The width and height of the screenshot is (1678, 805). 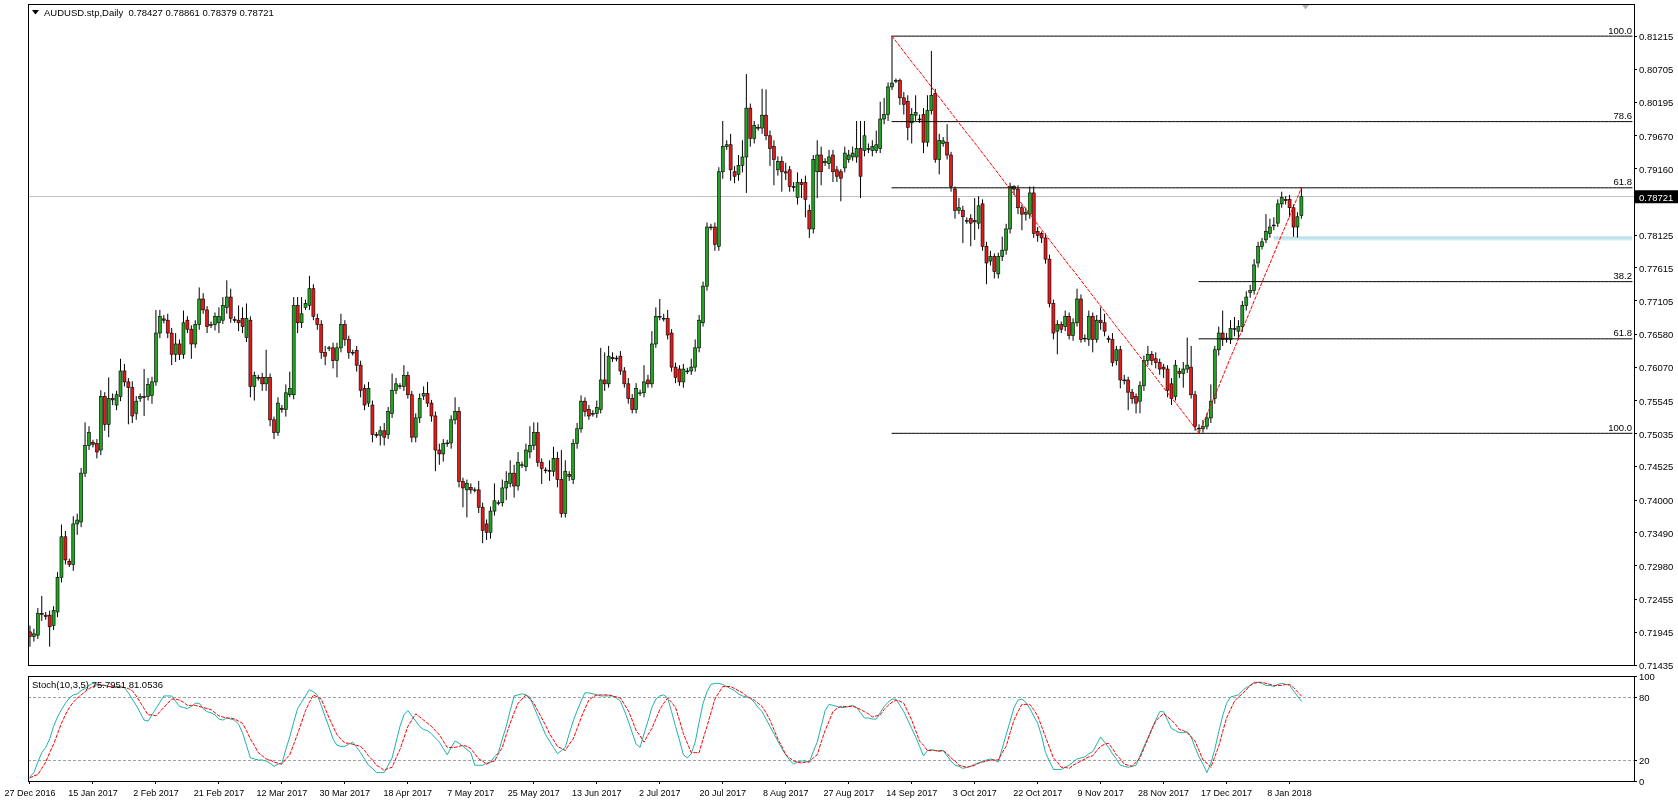 What do you see at coordinates (282, 793) in the screenshot?
I see `x-tick-label: 12 Mar 2017` at bounding box center [282, 793].